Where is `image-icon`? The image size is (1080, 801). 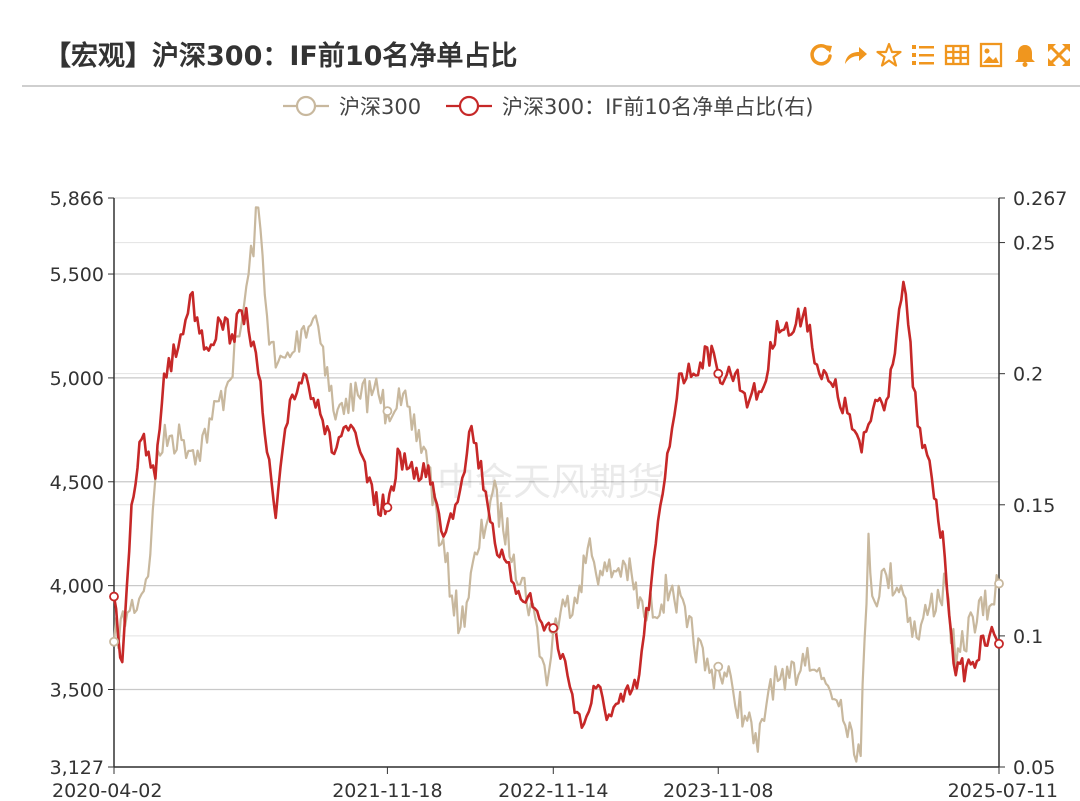 image-icon is located at coordinates (991, 55).